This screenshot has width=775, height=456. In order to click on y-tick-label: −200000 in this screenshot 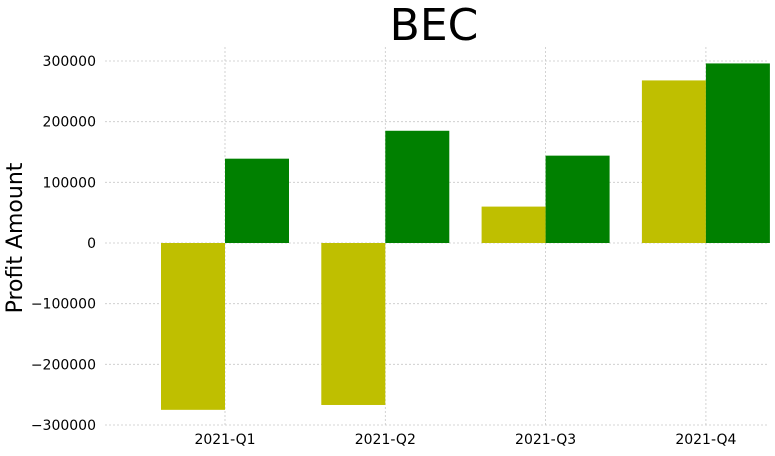, I will do `click(63, 365)`.